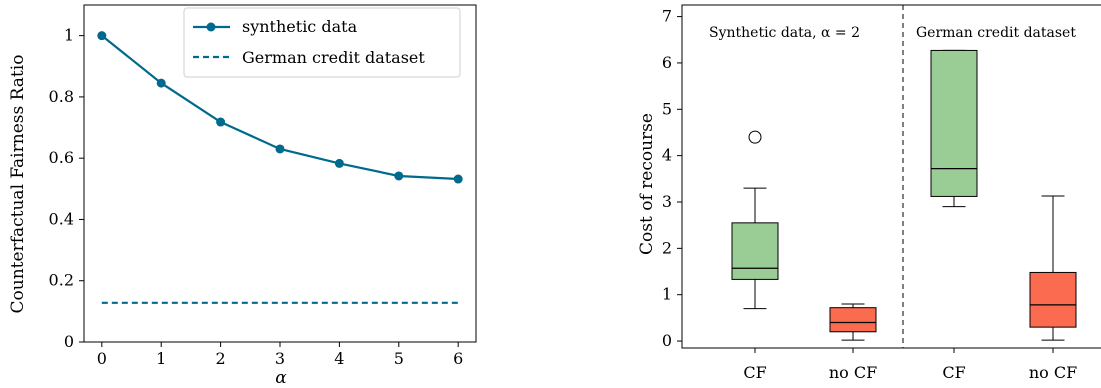 The image size is (1101, 388). I want to click on legend-label-synthetic: synthetic data, so click(300, 26).